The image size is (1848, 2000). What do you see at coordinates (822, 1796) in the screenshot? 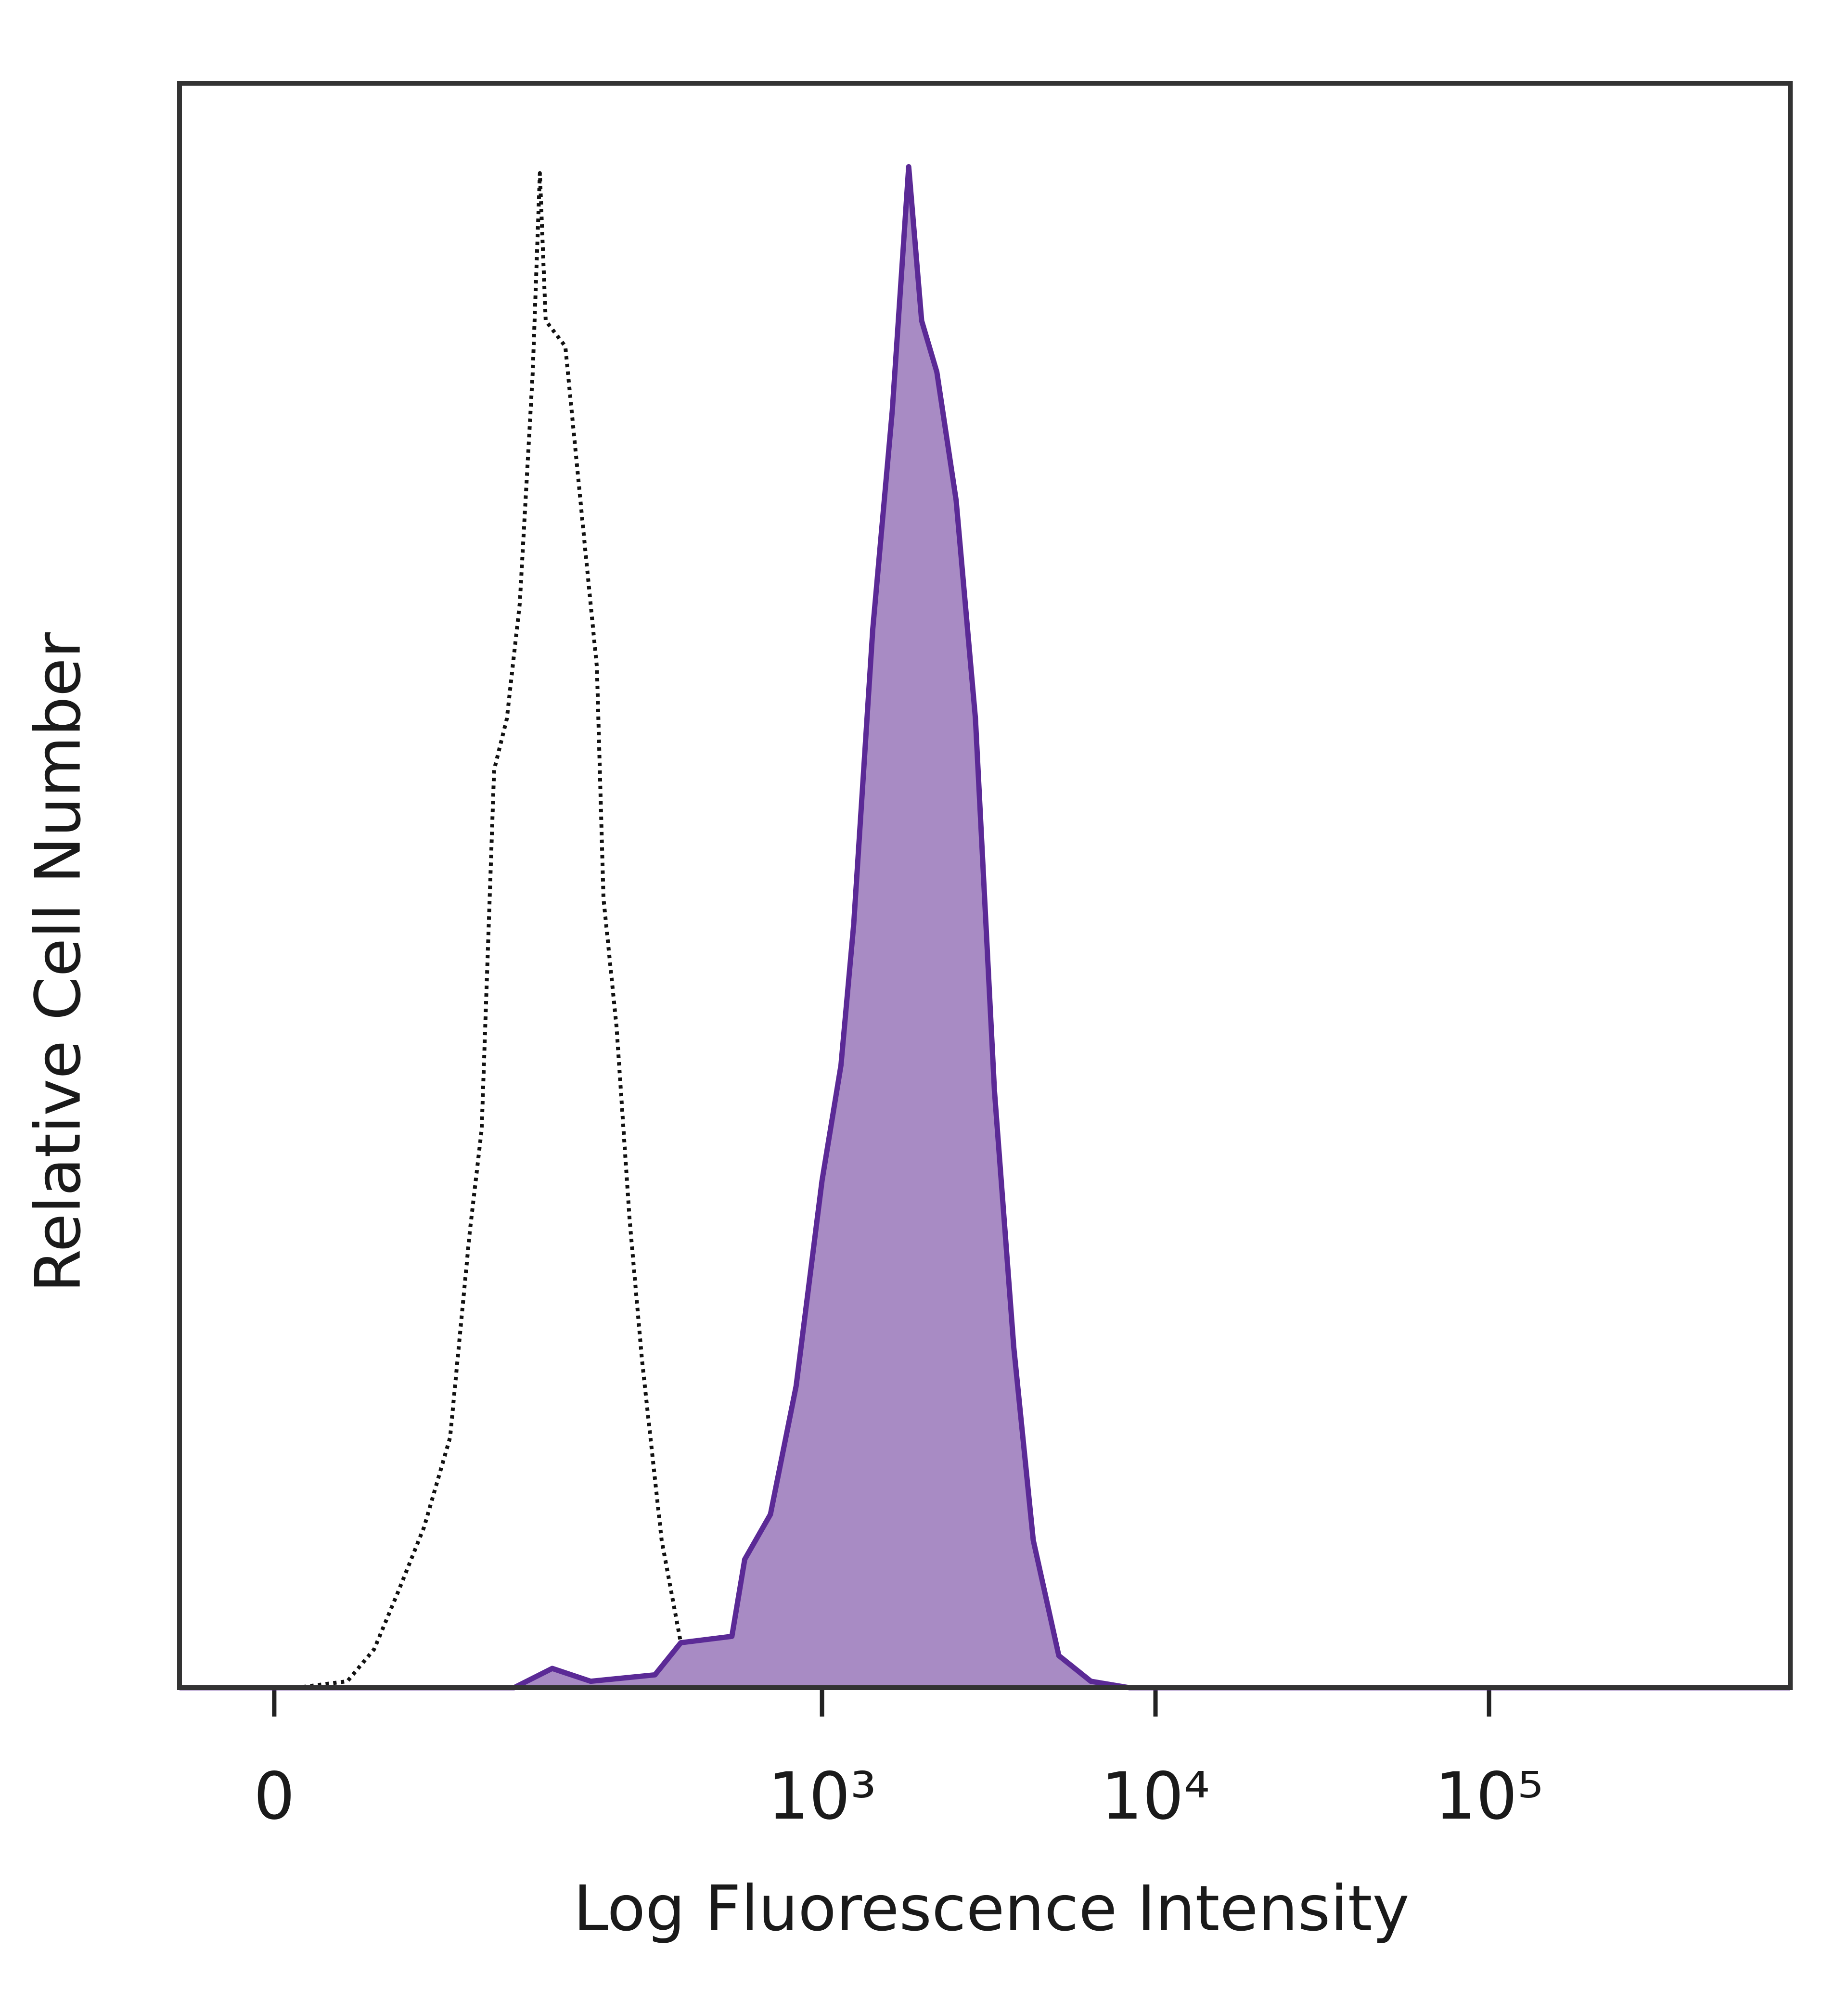
I see `x-tick-label: 10³` at bounding box center [822, 1796].